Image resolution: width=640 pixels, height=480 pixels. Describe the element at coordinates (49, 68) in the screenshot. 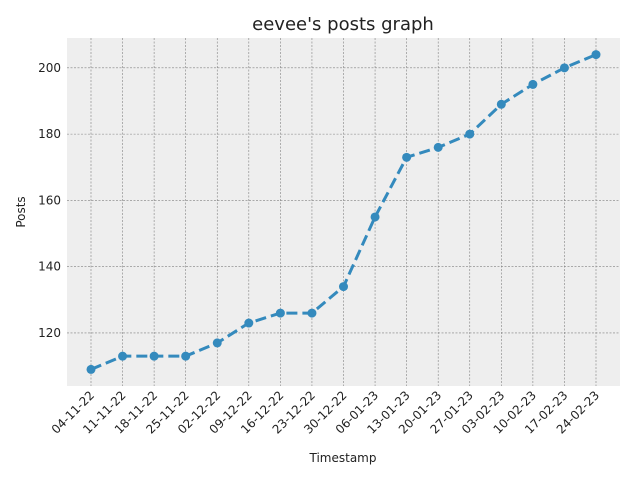

I see `y-tick-label: 200` at that location.